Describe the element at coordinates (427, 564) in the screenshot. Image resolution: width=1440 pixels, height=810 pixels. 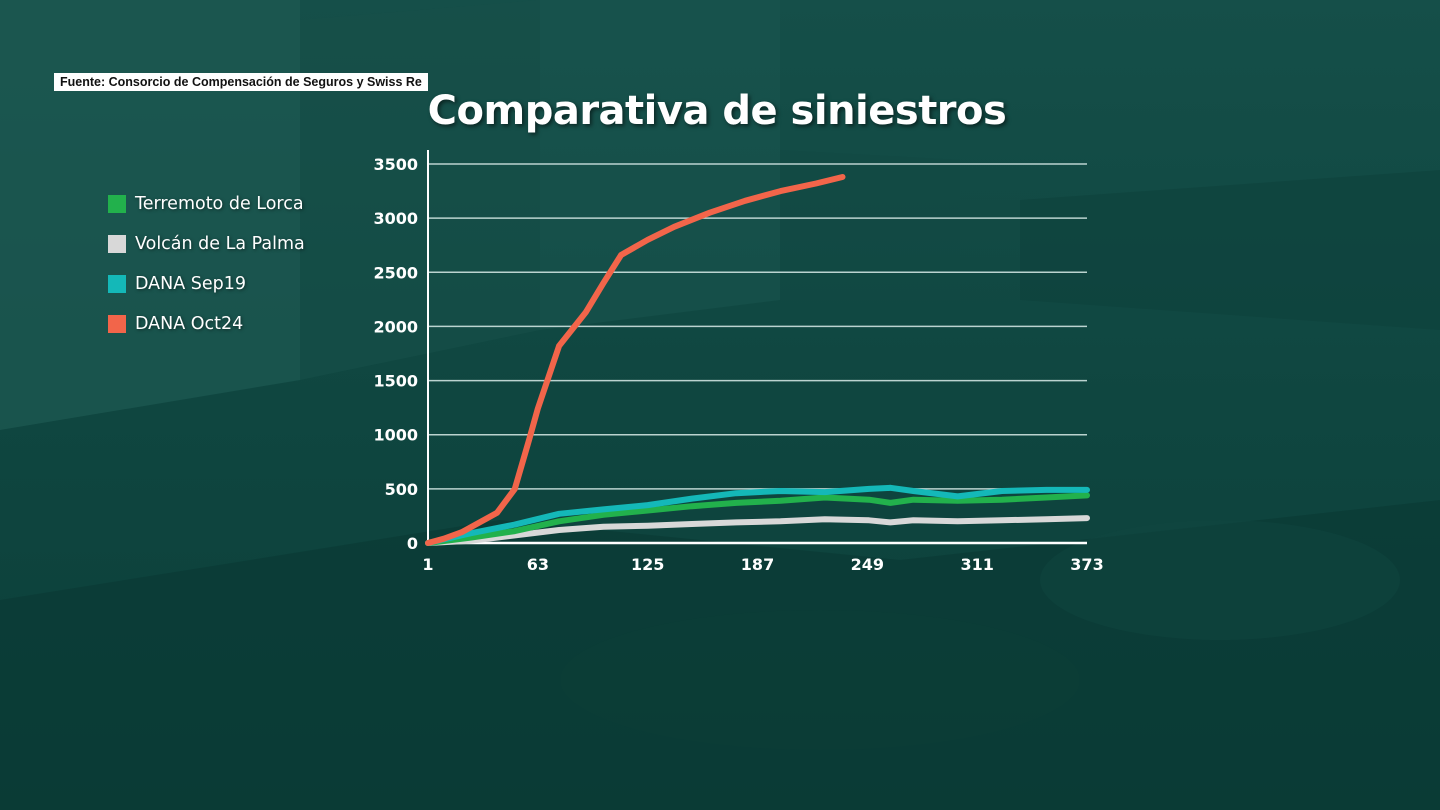
I see `x-tick-label-1: 1` at that location.